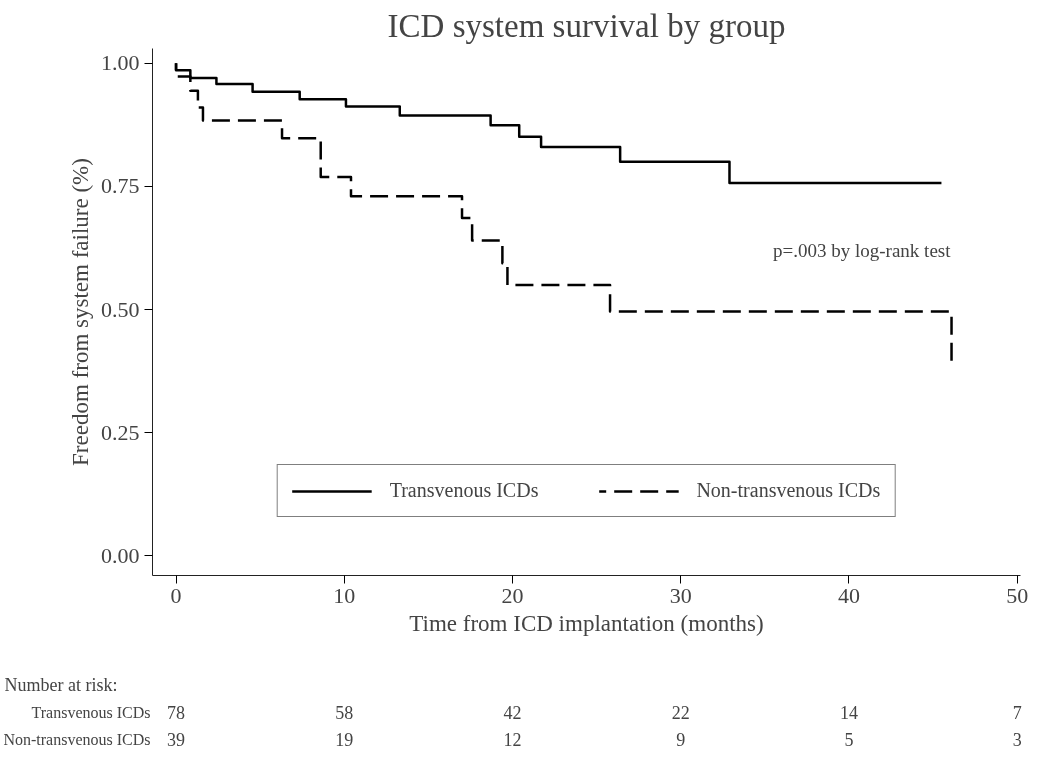  I want to click on text: Number at risk:, so click(61, 684).